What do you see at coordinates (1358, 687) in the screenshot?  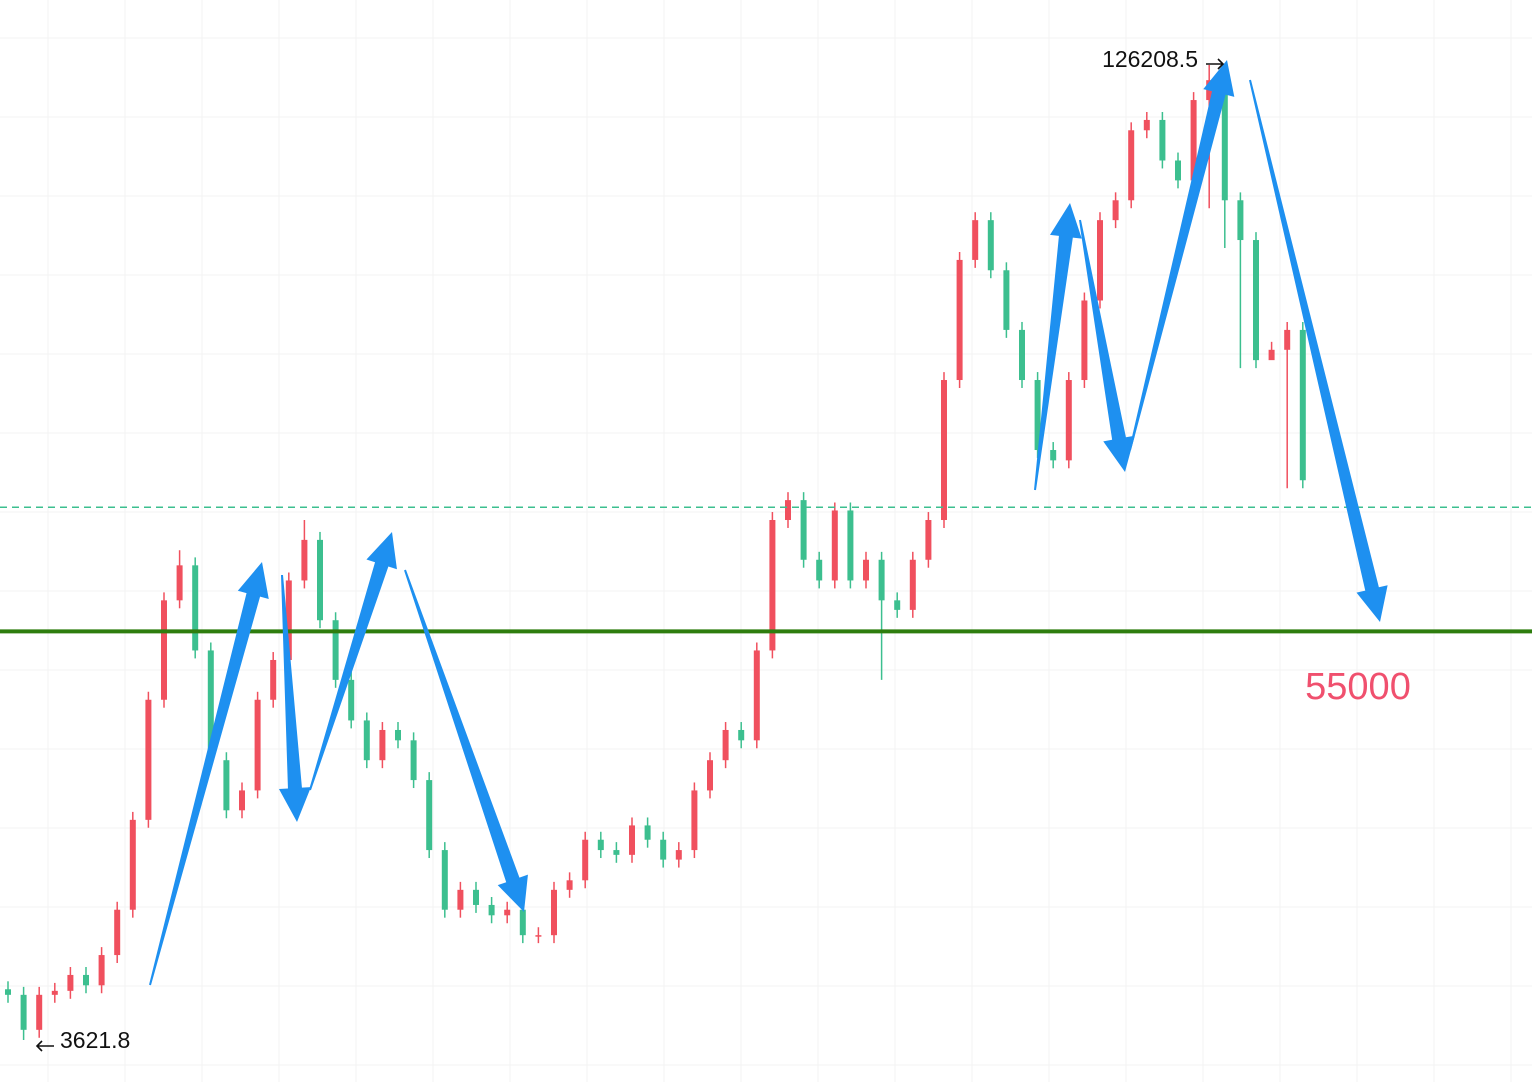 I see `support-label: 55000` at bounding box center [1358, 687].